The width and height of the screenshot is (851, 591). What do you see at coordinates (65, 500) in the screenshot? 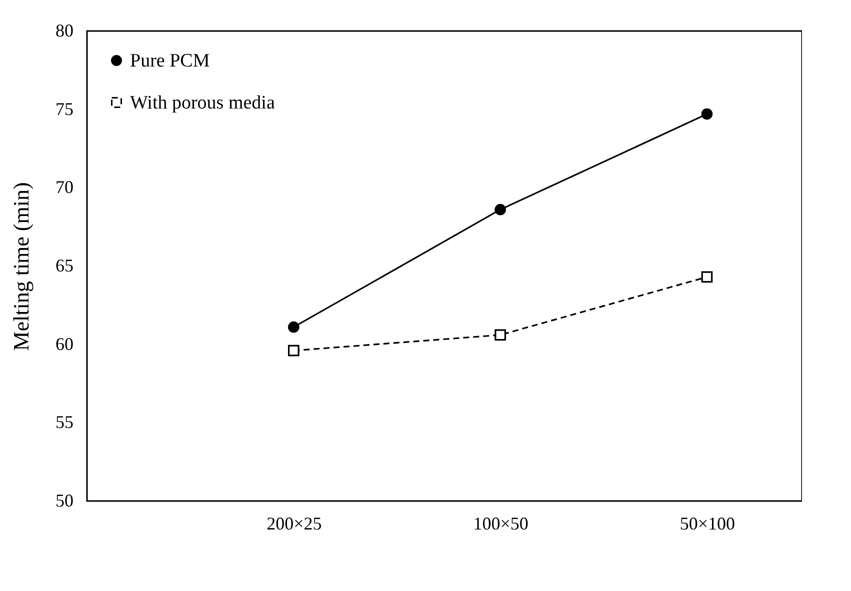
I see `y-tick-label: 50` at bounding box center [65, 500].